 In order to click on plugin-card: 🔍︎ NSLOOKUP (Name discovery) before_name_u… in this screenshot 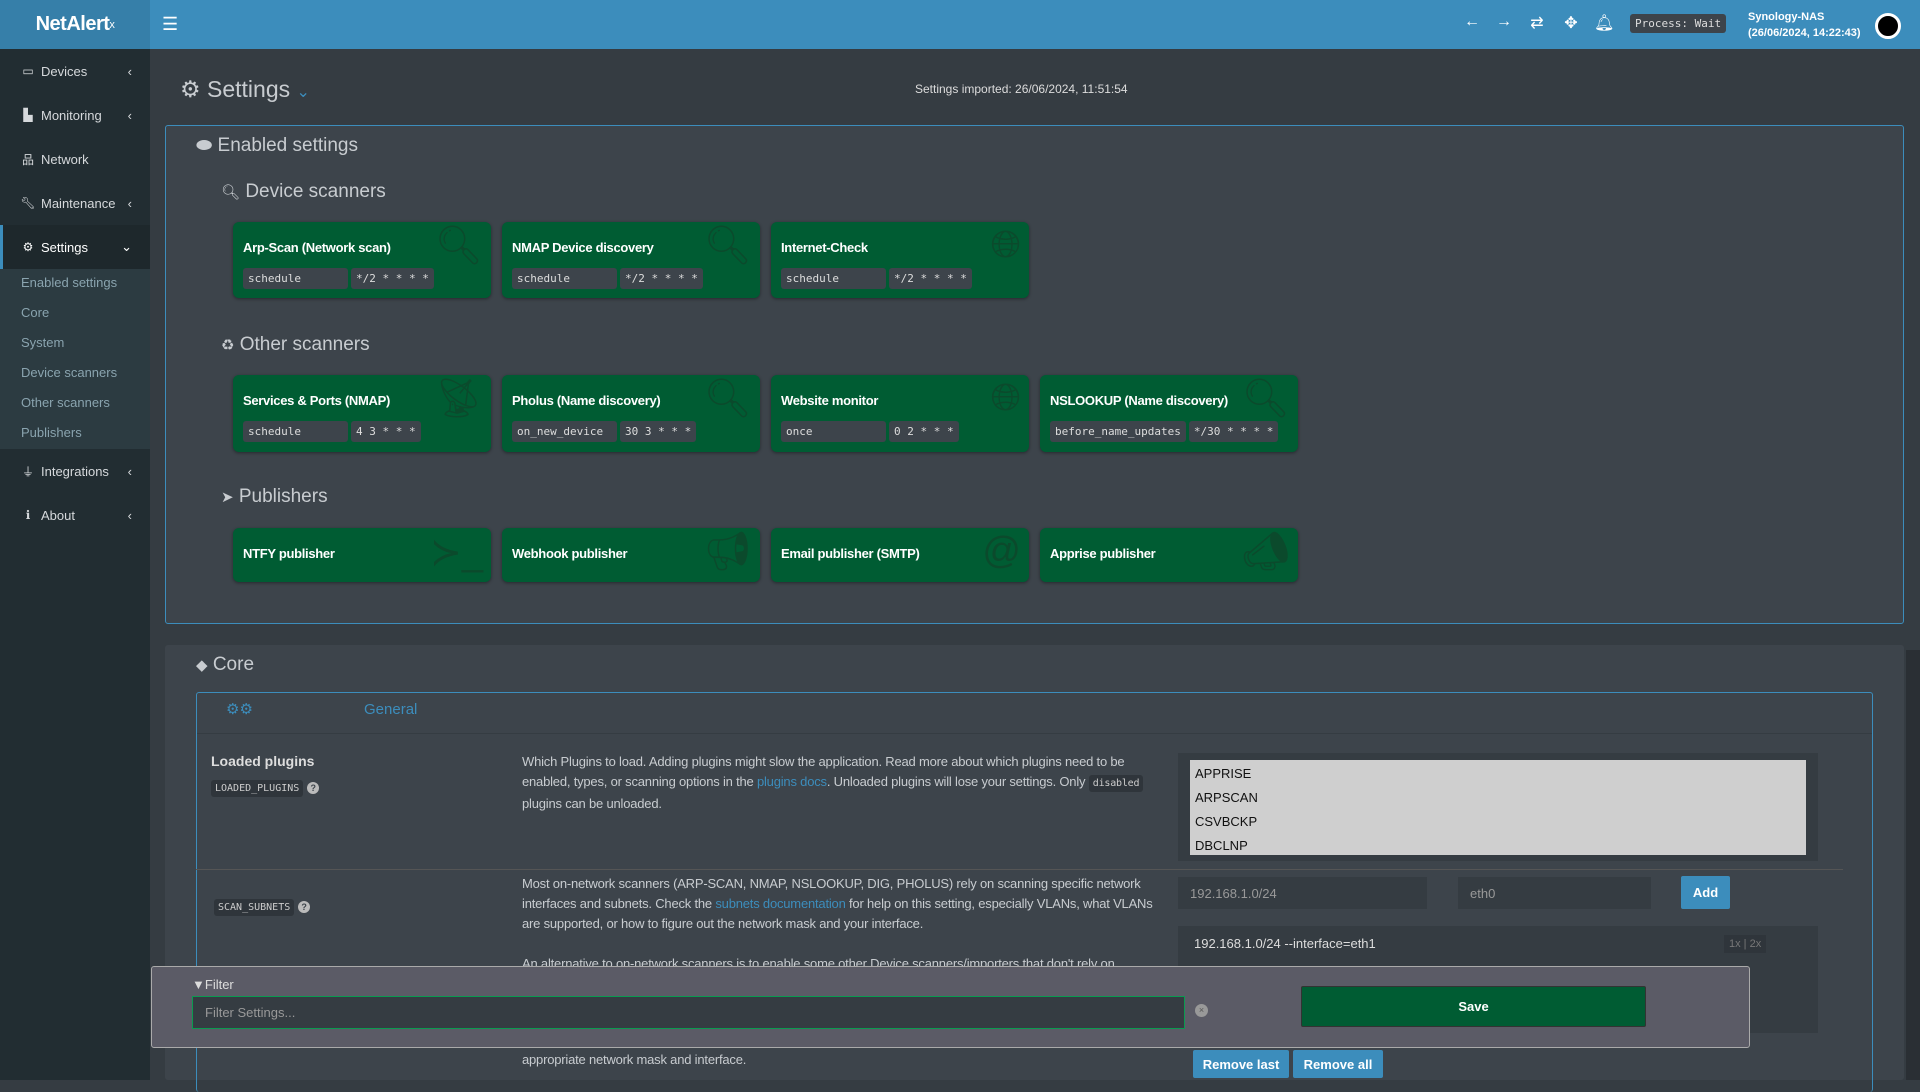, I will do `click(1169, 413)`.